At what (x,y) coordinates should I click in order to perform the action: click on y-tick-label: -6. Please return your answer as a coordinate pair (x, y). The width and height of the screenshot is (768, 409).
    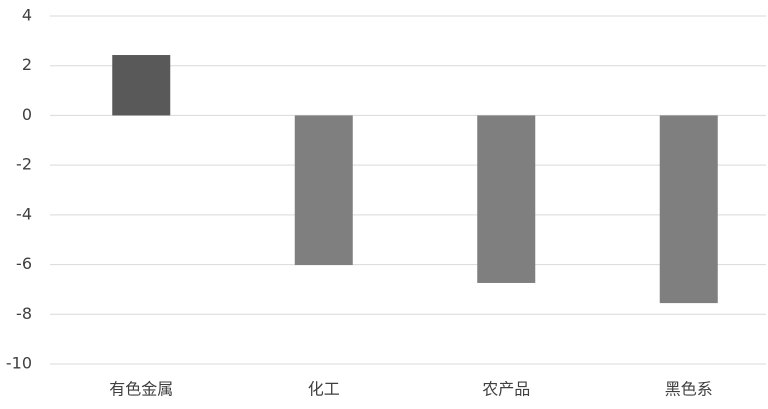
    Looking at the image, I should click on (24, 263).